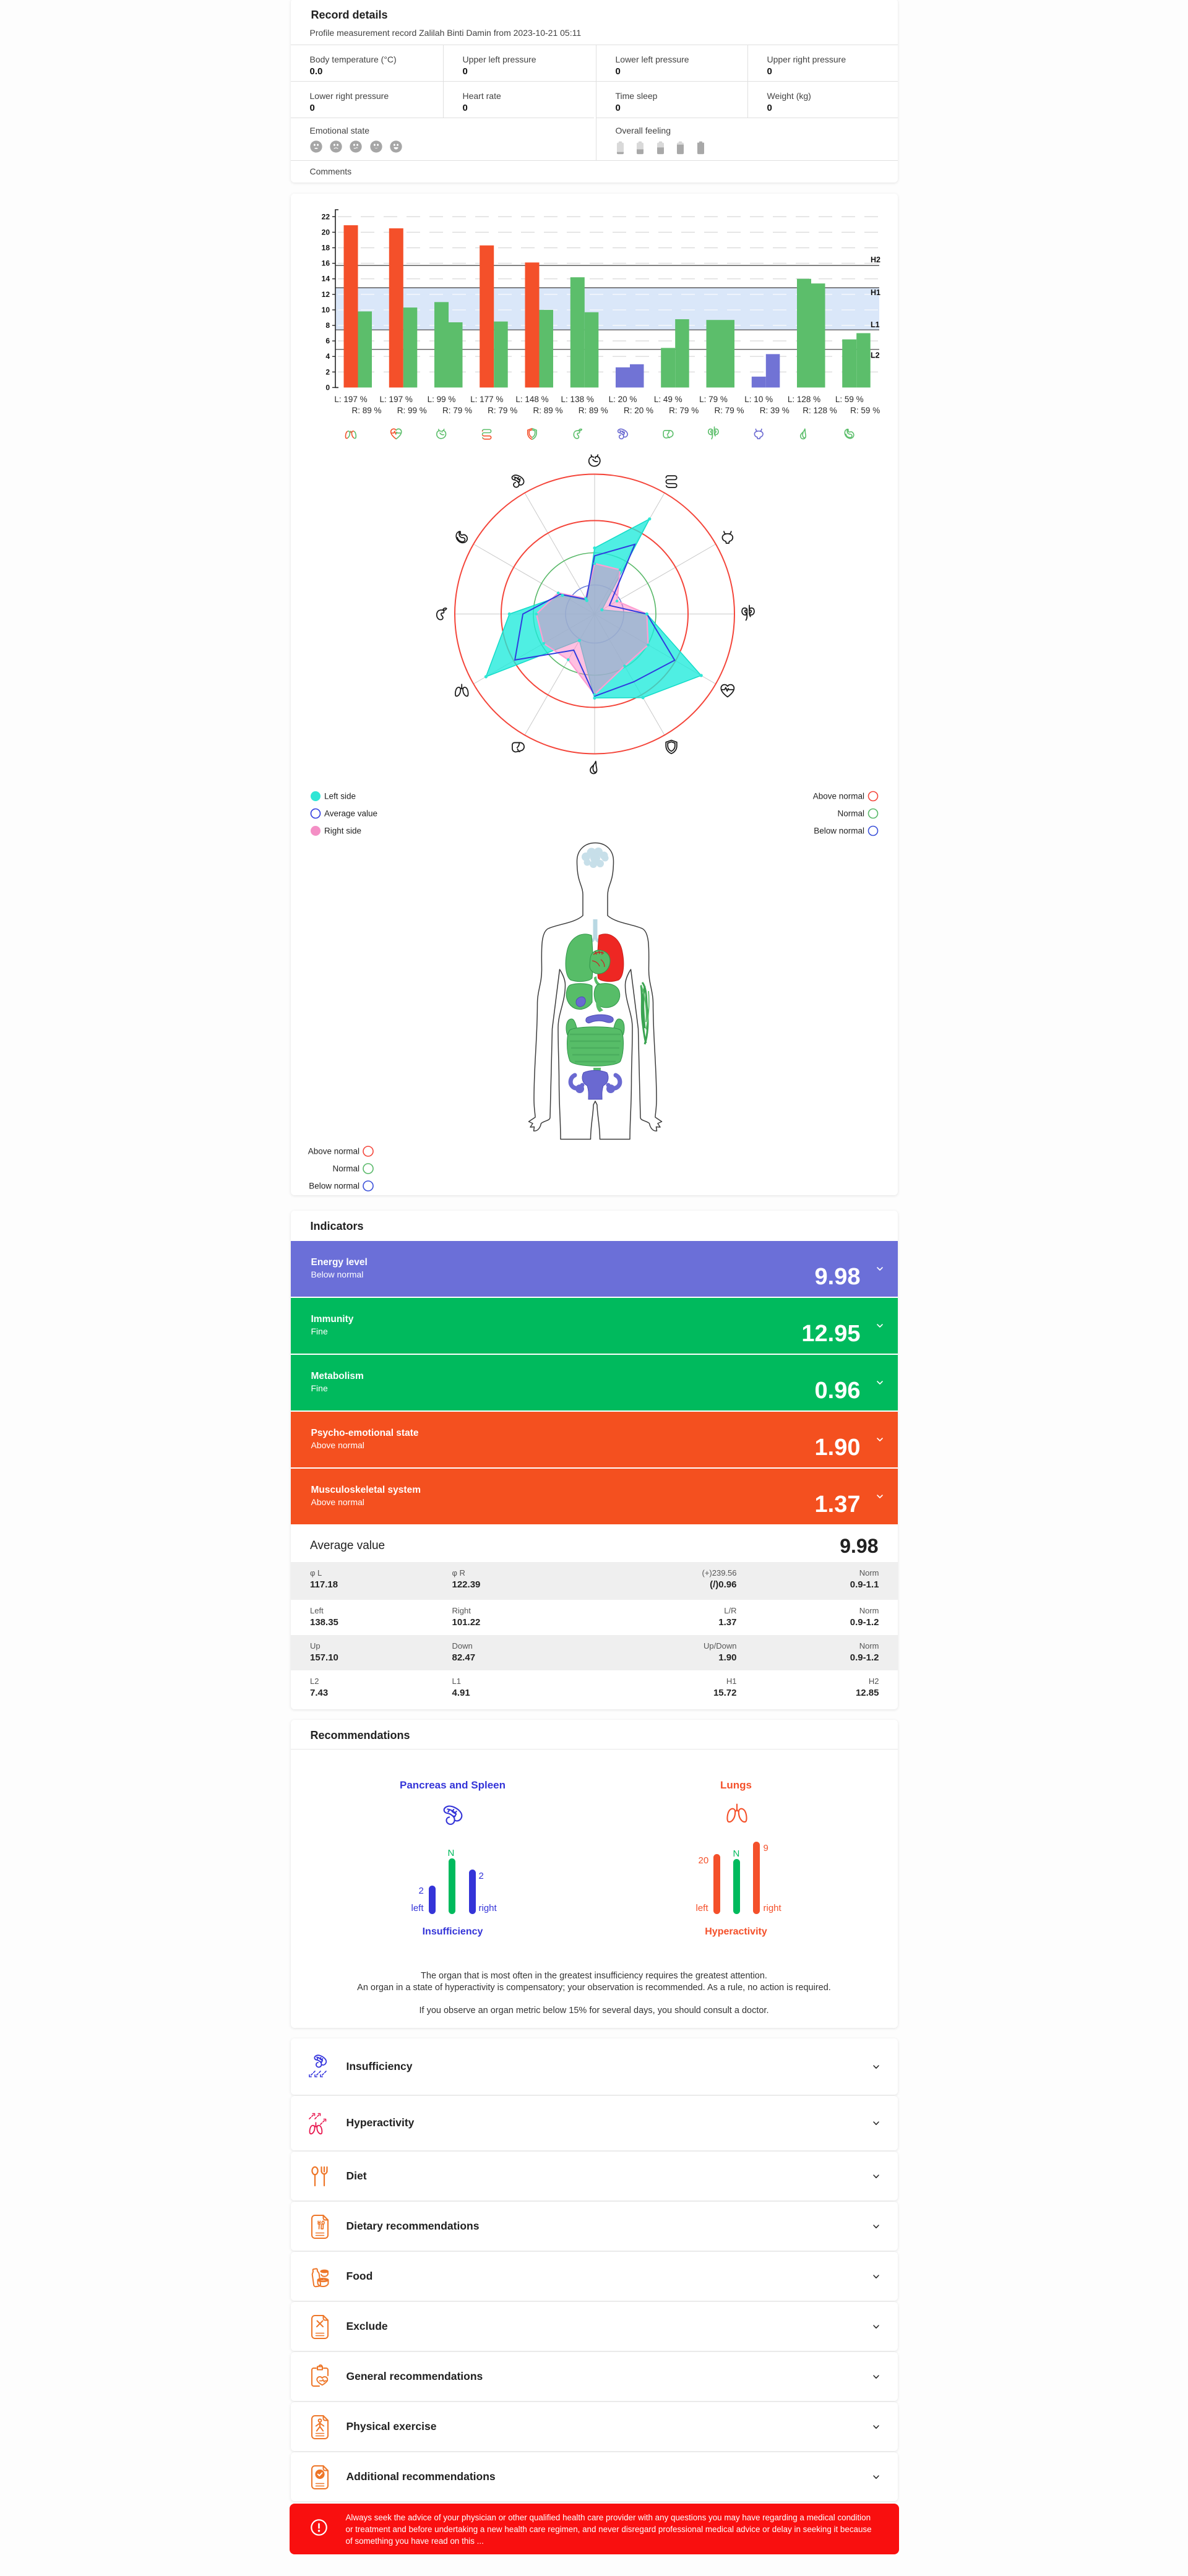 The image size is (1188, 2576). What do you see at coordinates (325, 248) in the screenshot?
I see `svg-text: 18` at bounding box center [325, 248].